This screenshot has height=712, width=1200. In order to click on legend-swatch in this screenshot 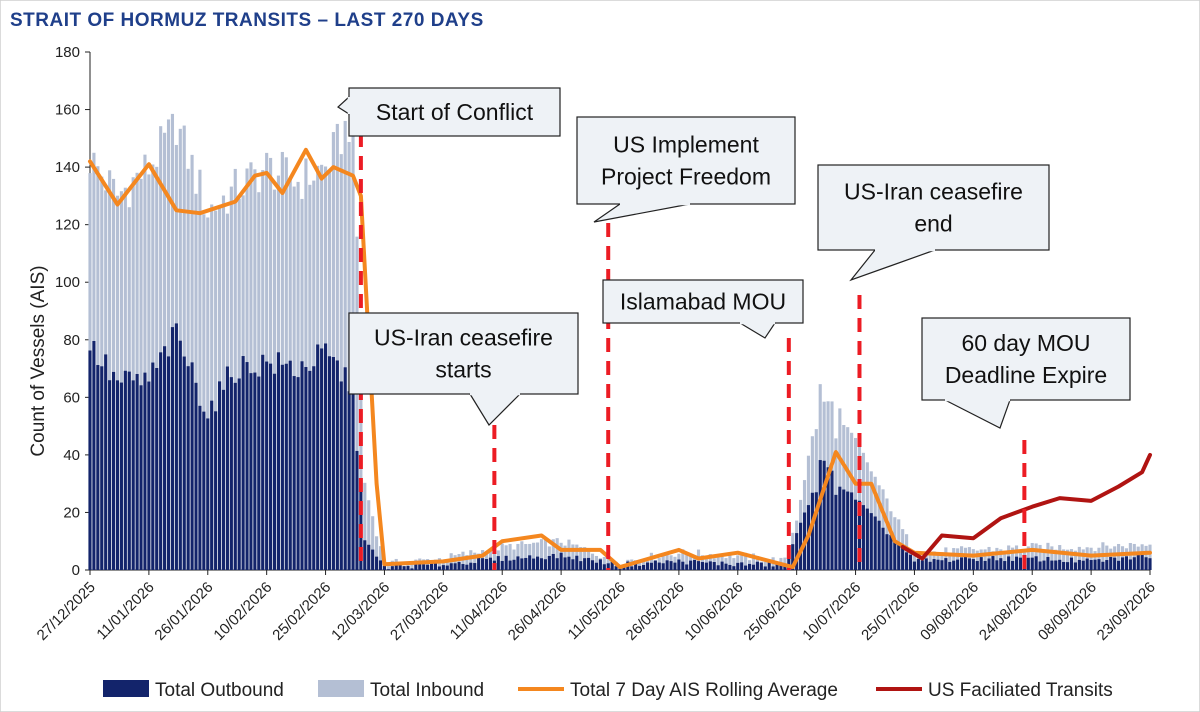, I will do `click(341, 688)`.